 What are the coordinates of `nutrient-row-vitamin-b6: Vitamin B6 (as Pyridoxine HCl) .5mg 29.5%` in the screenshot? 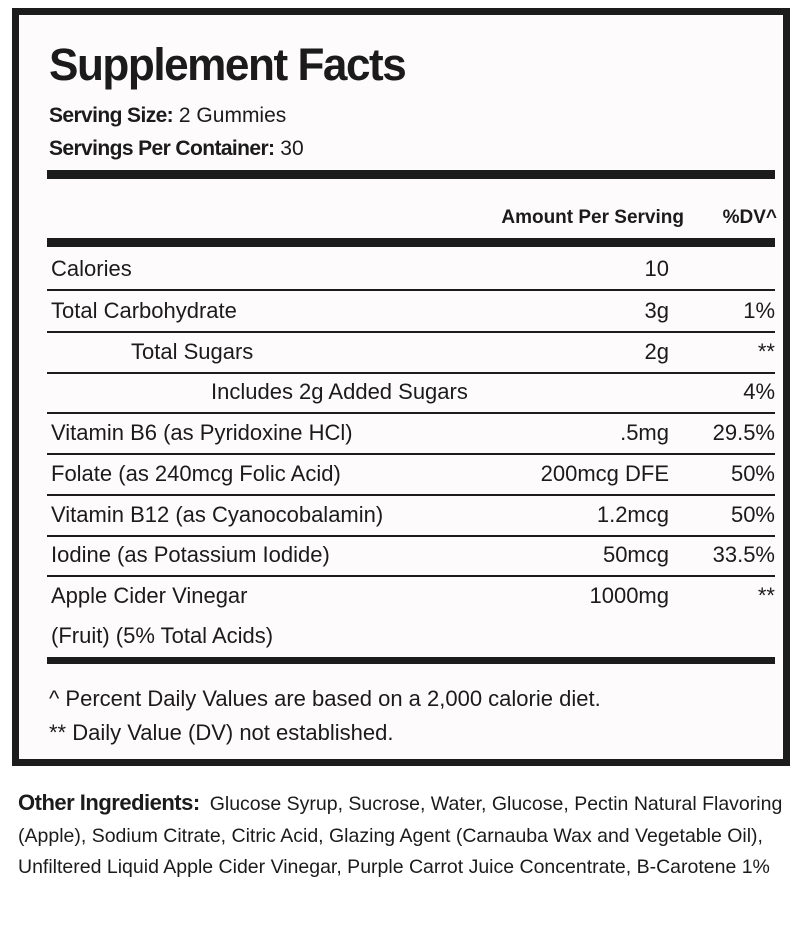 It's located at (411, 434).